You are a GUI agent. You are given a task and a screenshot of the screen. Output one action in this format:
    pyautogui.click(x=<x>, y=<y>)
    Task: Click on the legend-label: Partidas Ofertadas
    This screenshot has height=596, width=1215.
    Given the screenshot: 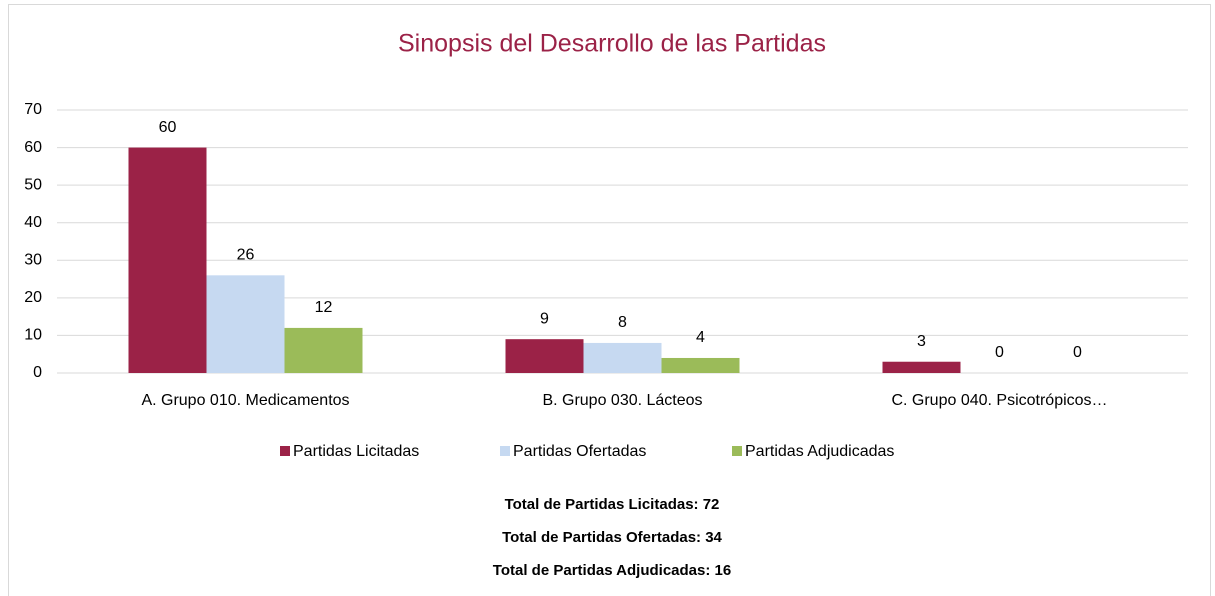 What is the action you would take?
    pyautogui.click(x=579, y=451)
    